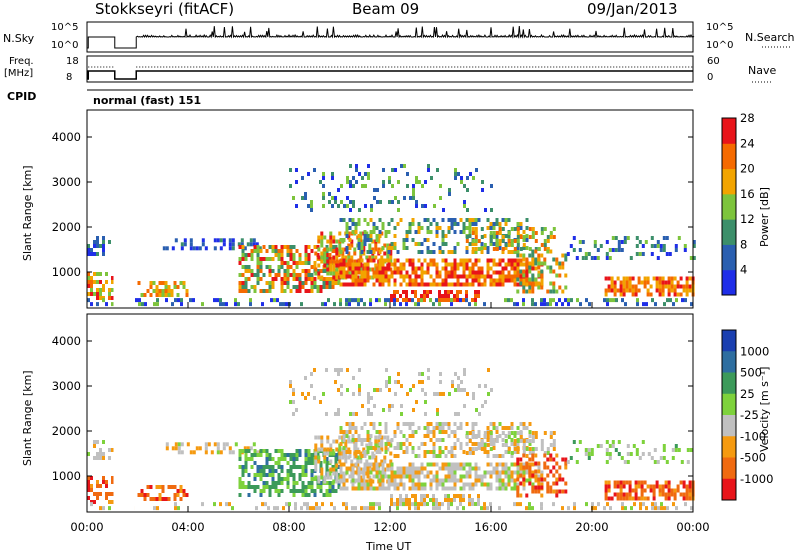 The image size is (800, 558). What do you see at coordinates (729, 257) in the screenshot?
I see `colorbar-swatch` at bounding box center [729, 257].